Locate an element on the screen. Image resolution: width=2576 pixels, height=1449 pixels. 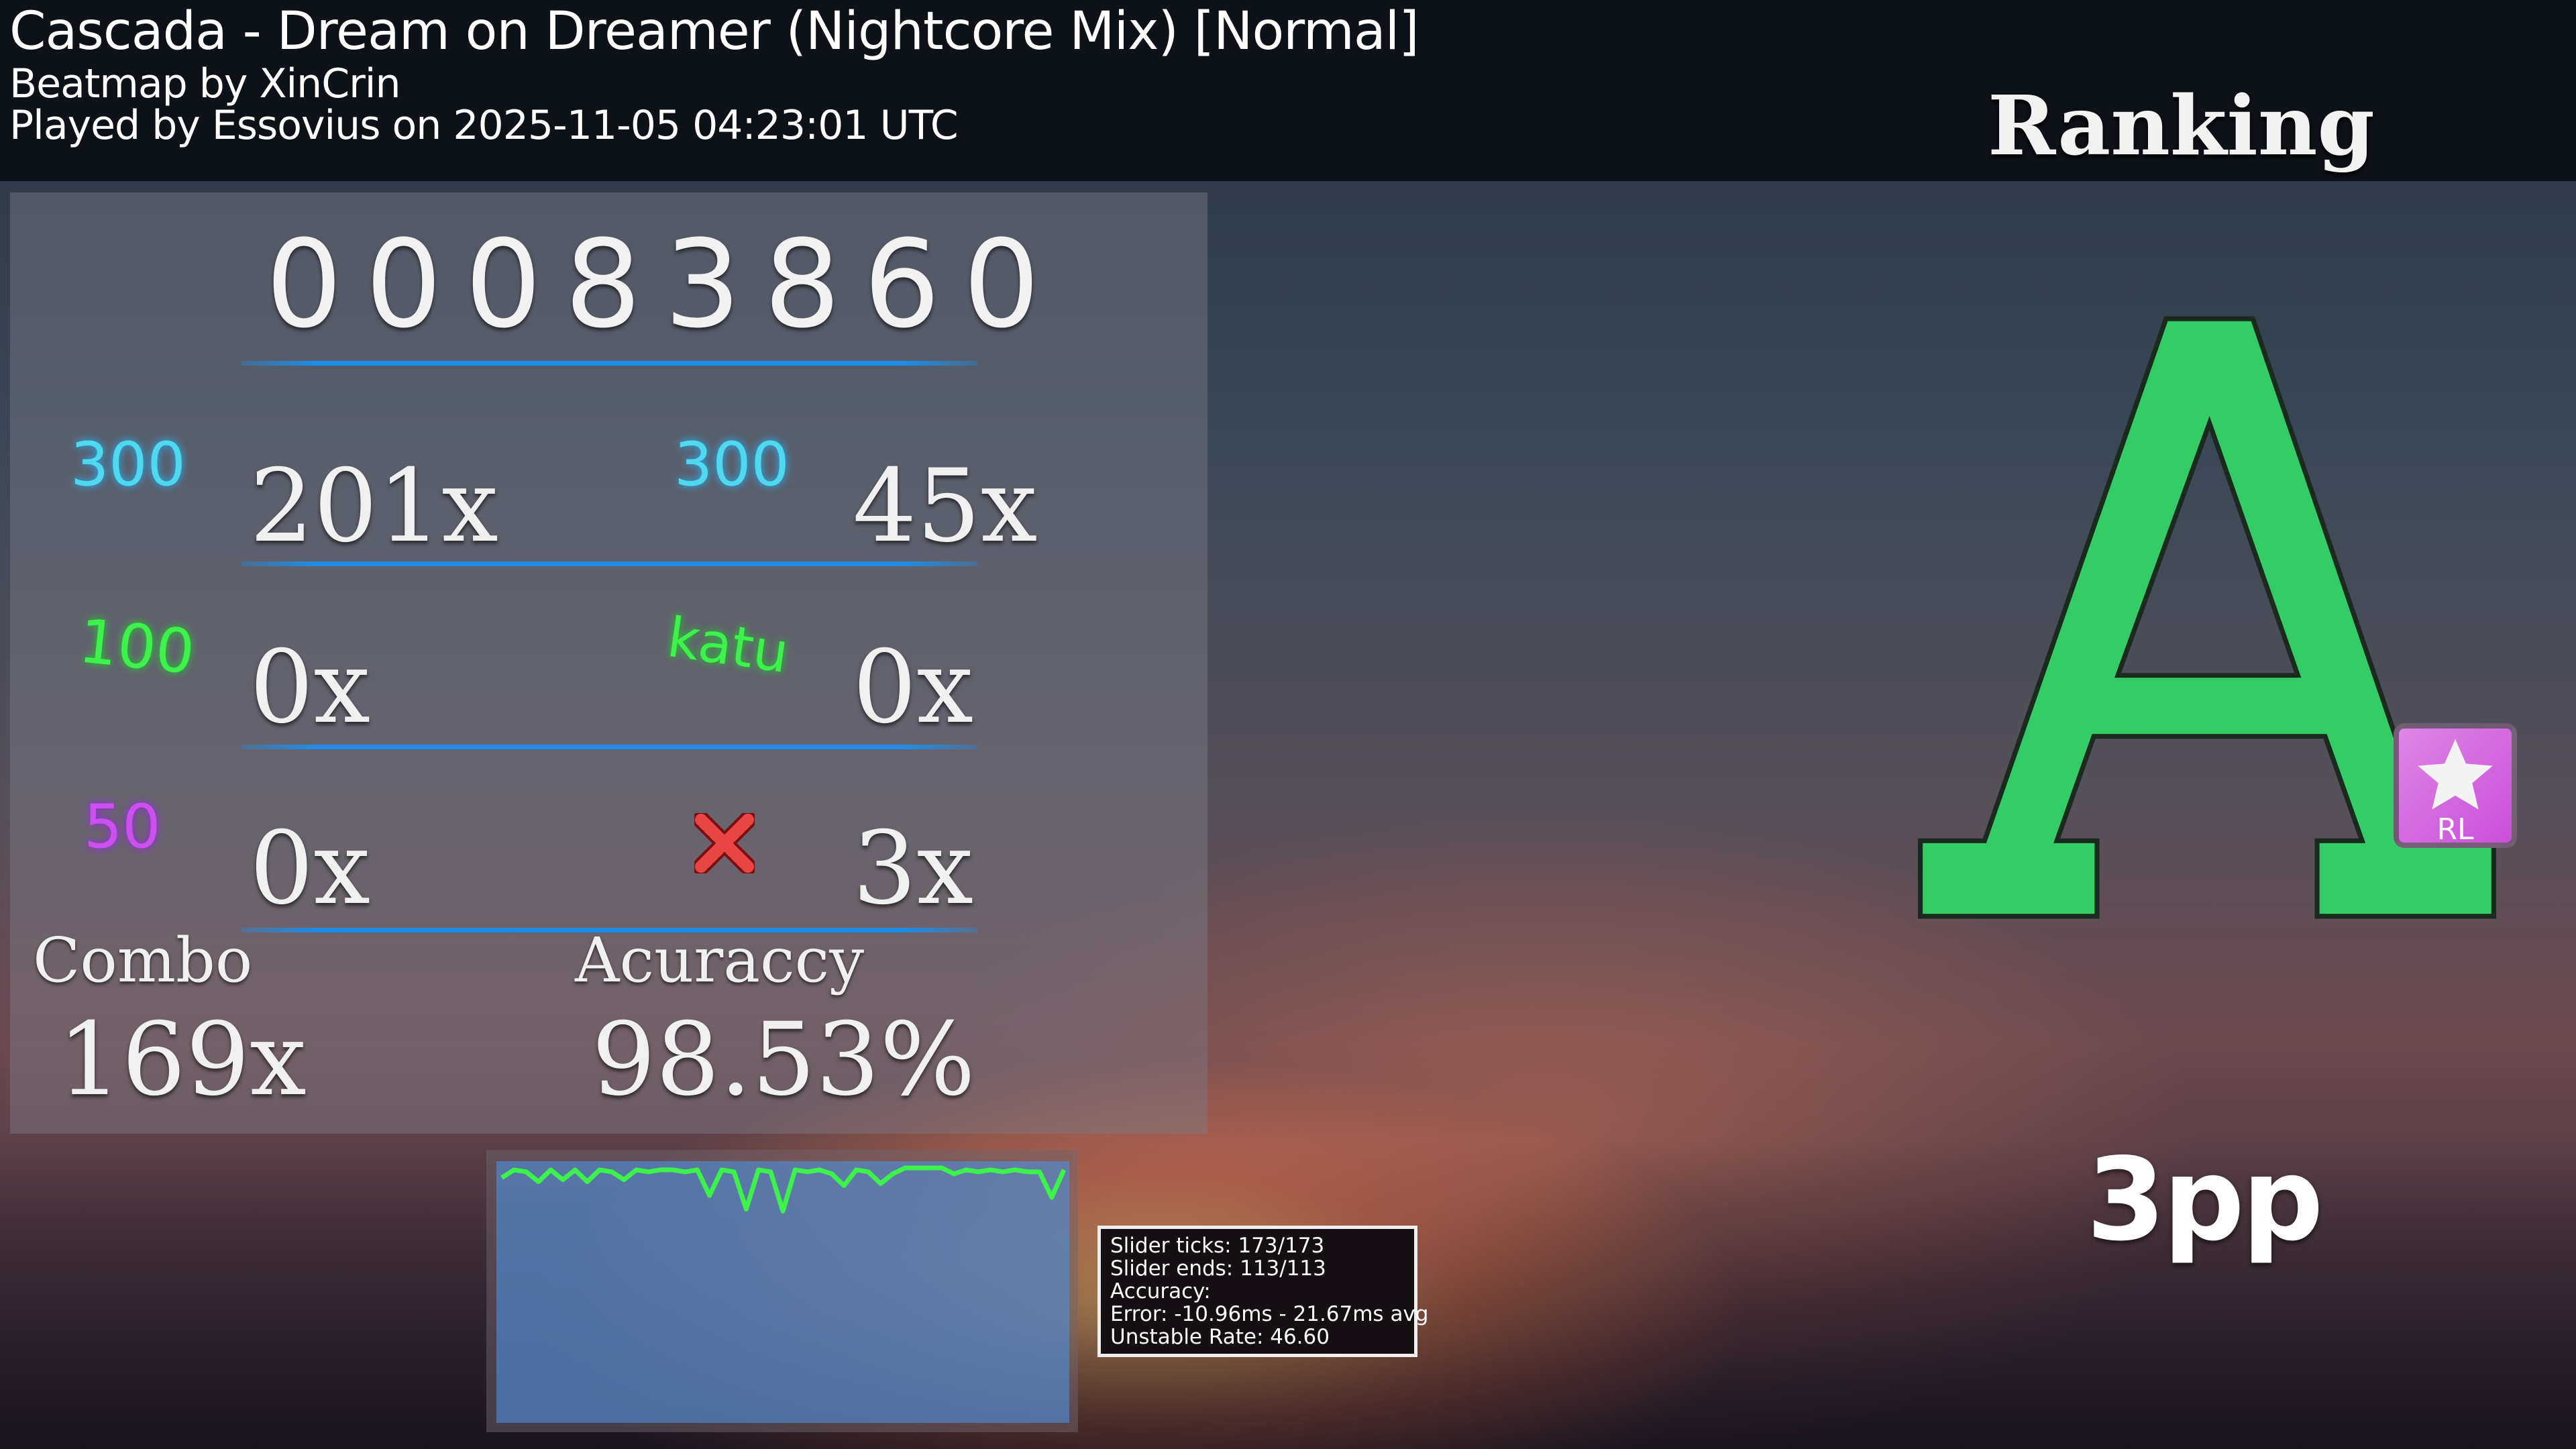
count-miss: 3x is located at coordinates (913, 868).